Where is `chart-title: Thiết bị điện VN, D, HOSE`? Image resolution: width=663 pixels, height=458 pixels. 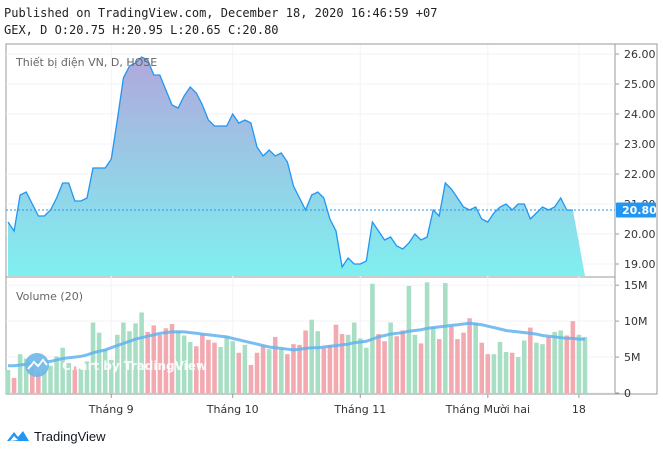 chart-title: Thiết bị điện VN, D, HOSE is located at coordinates (86, 62).